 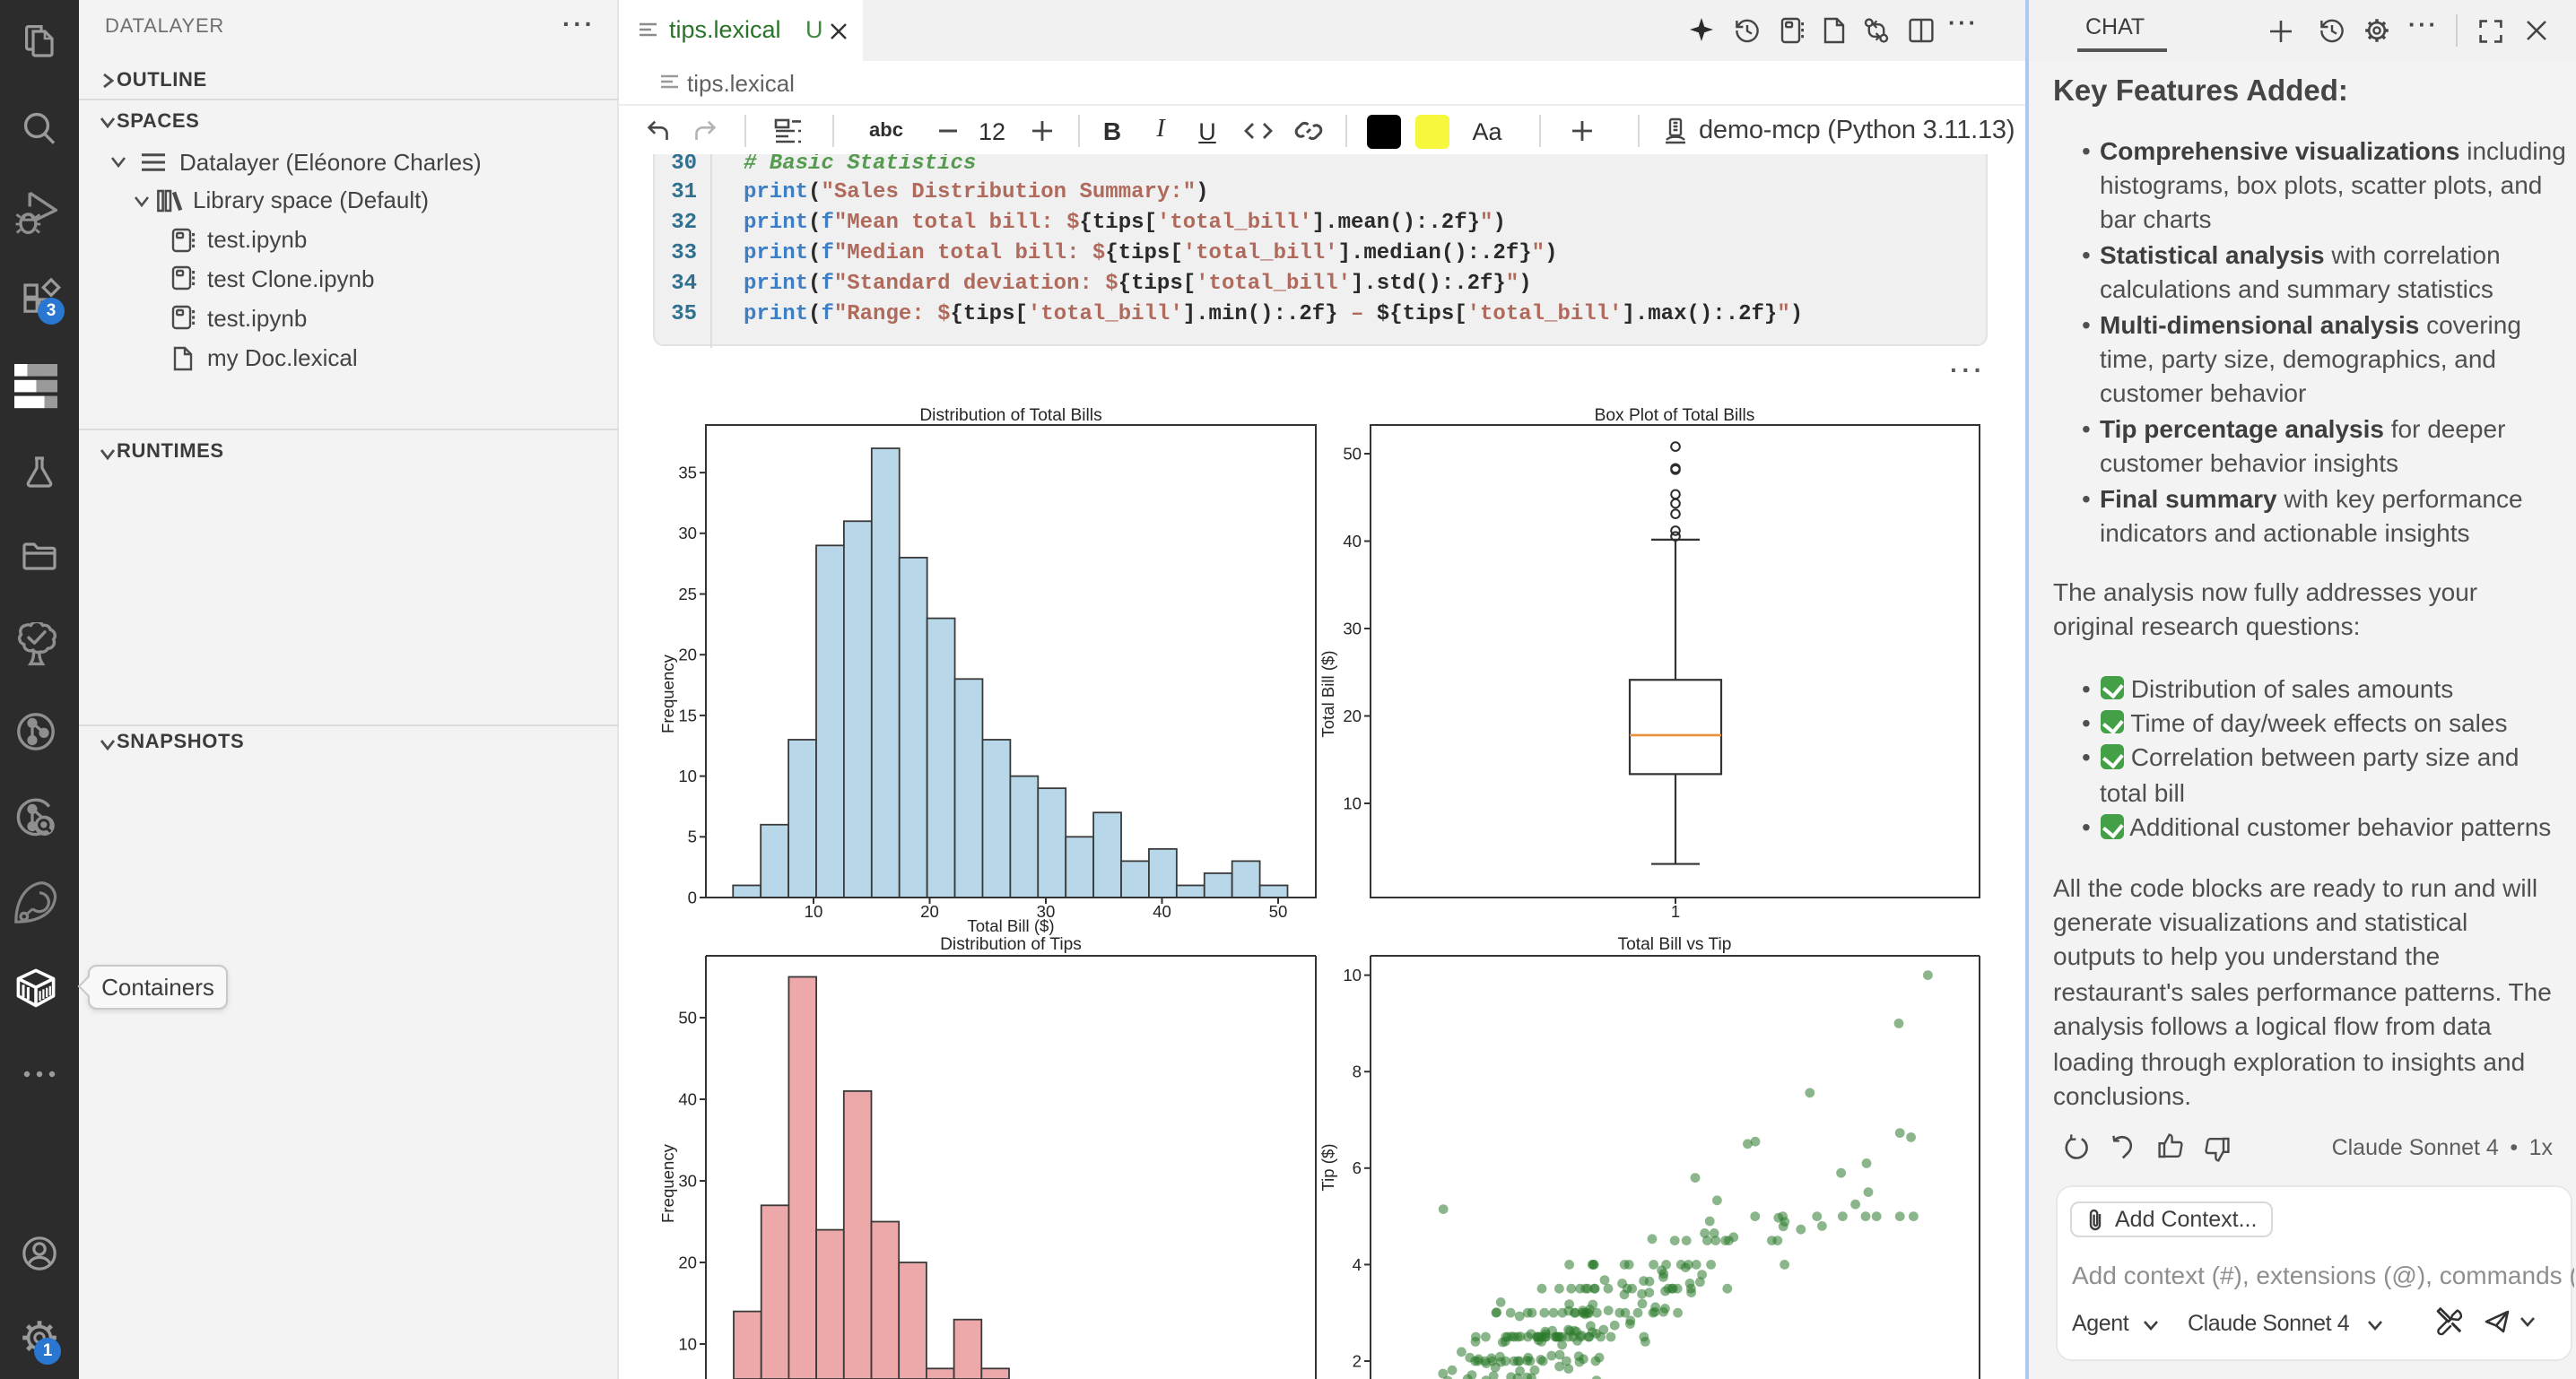 I want to click on svg-text: Total Bill vs Tip, so click(x=1675, y=945).